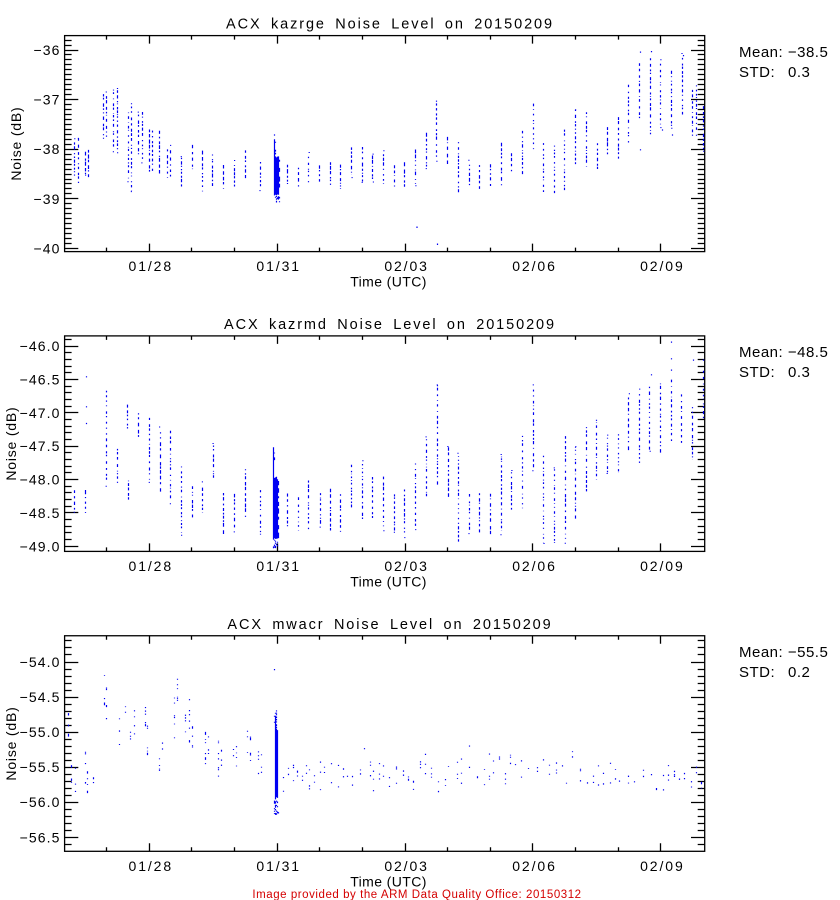 The image size is (840, 900). What do you see at coordinates (40, 480) in the screenshot?
I see `svg-text: −48.0` at bounding box center [40, 480].